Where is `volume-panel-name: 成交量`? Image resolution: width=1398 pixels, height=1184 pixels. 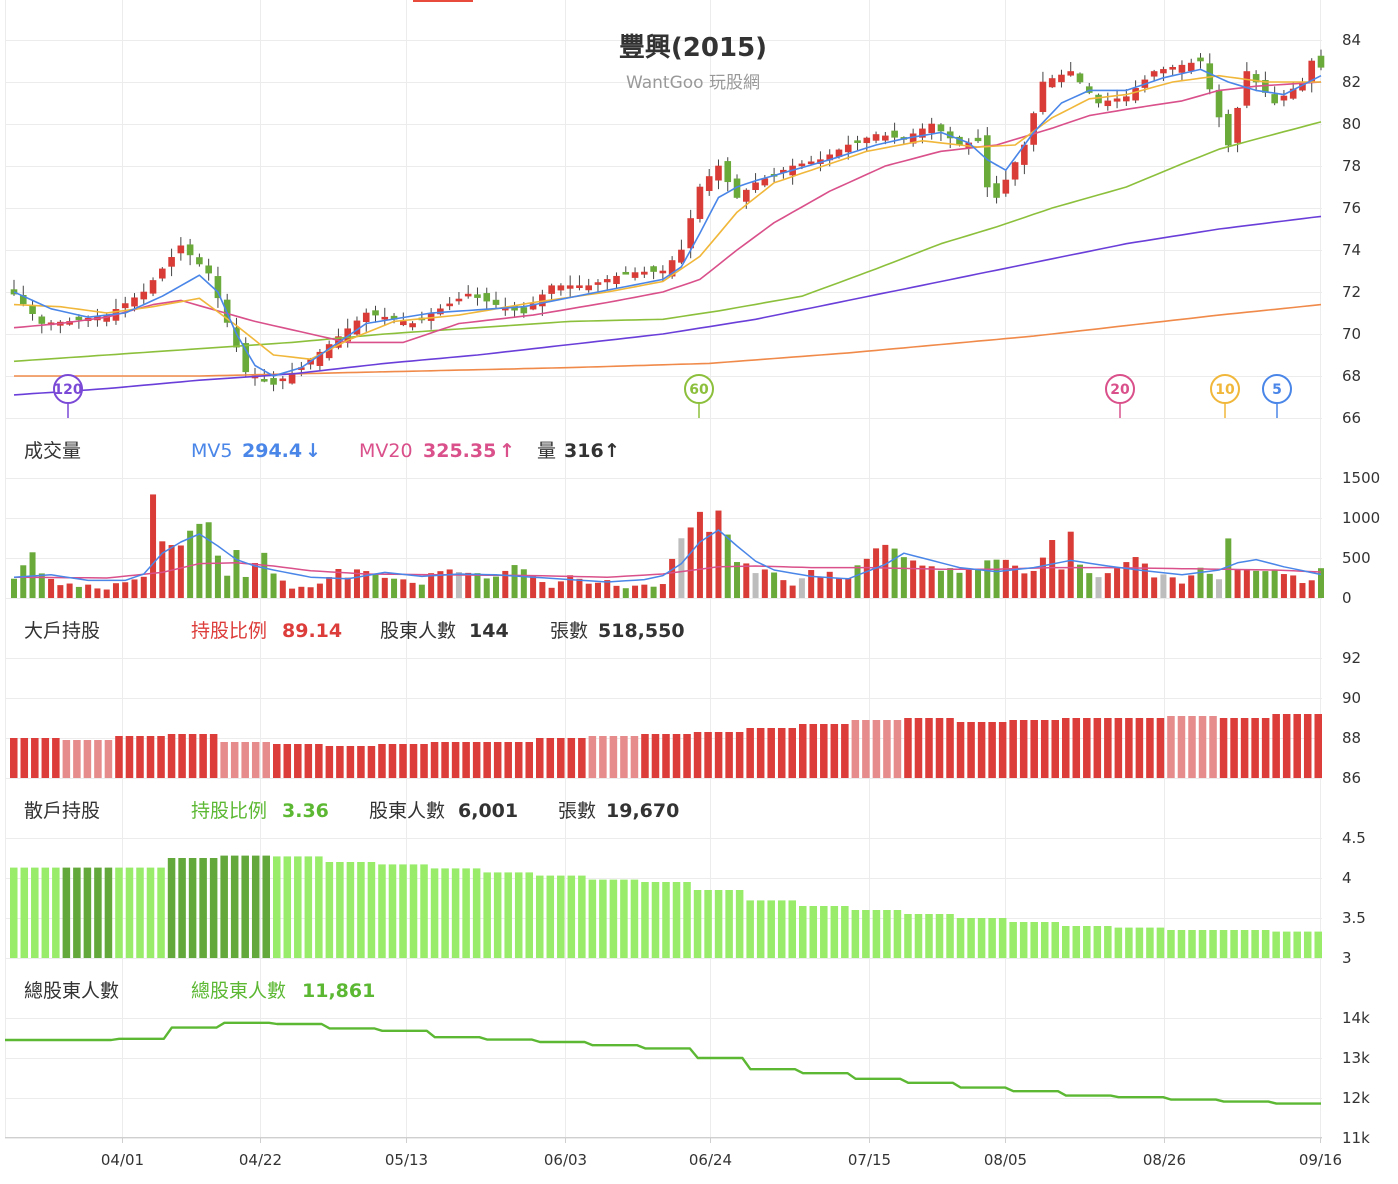 volume-panel-name: 成交量 is located at coordinates (52, 451).